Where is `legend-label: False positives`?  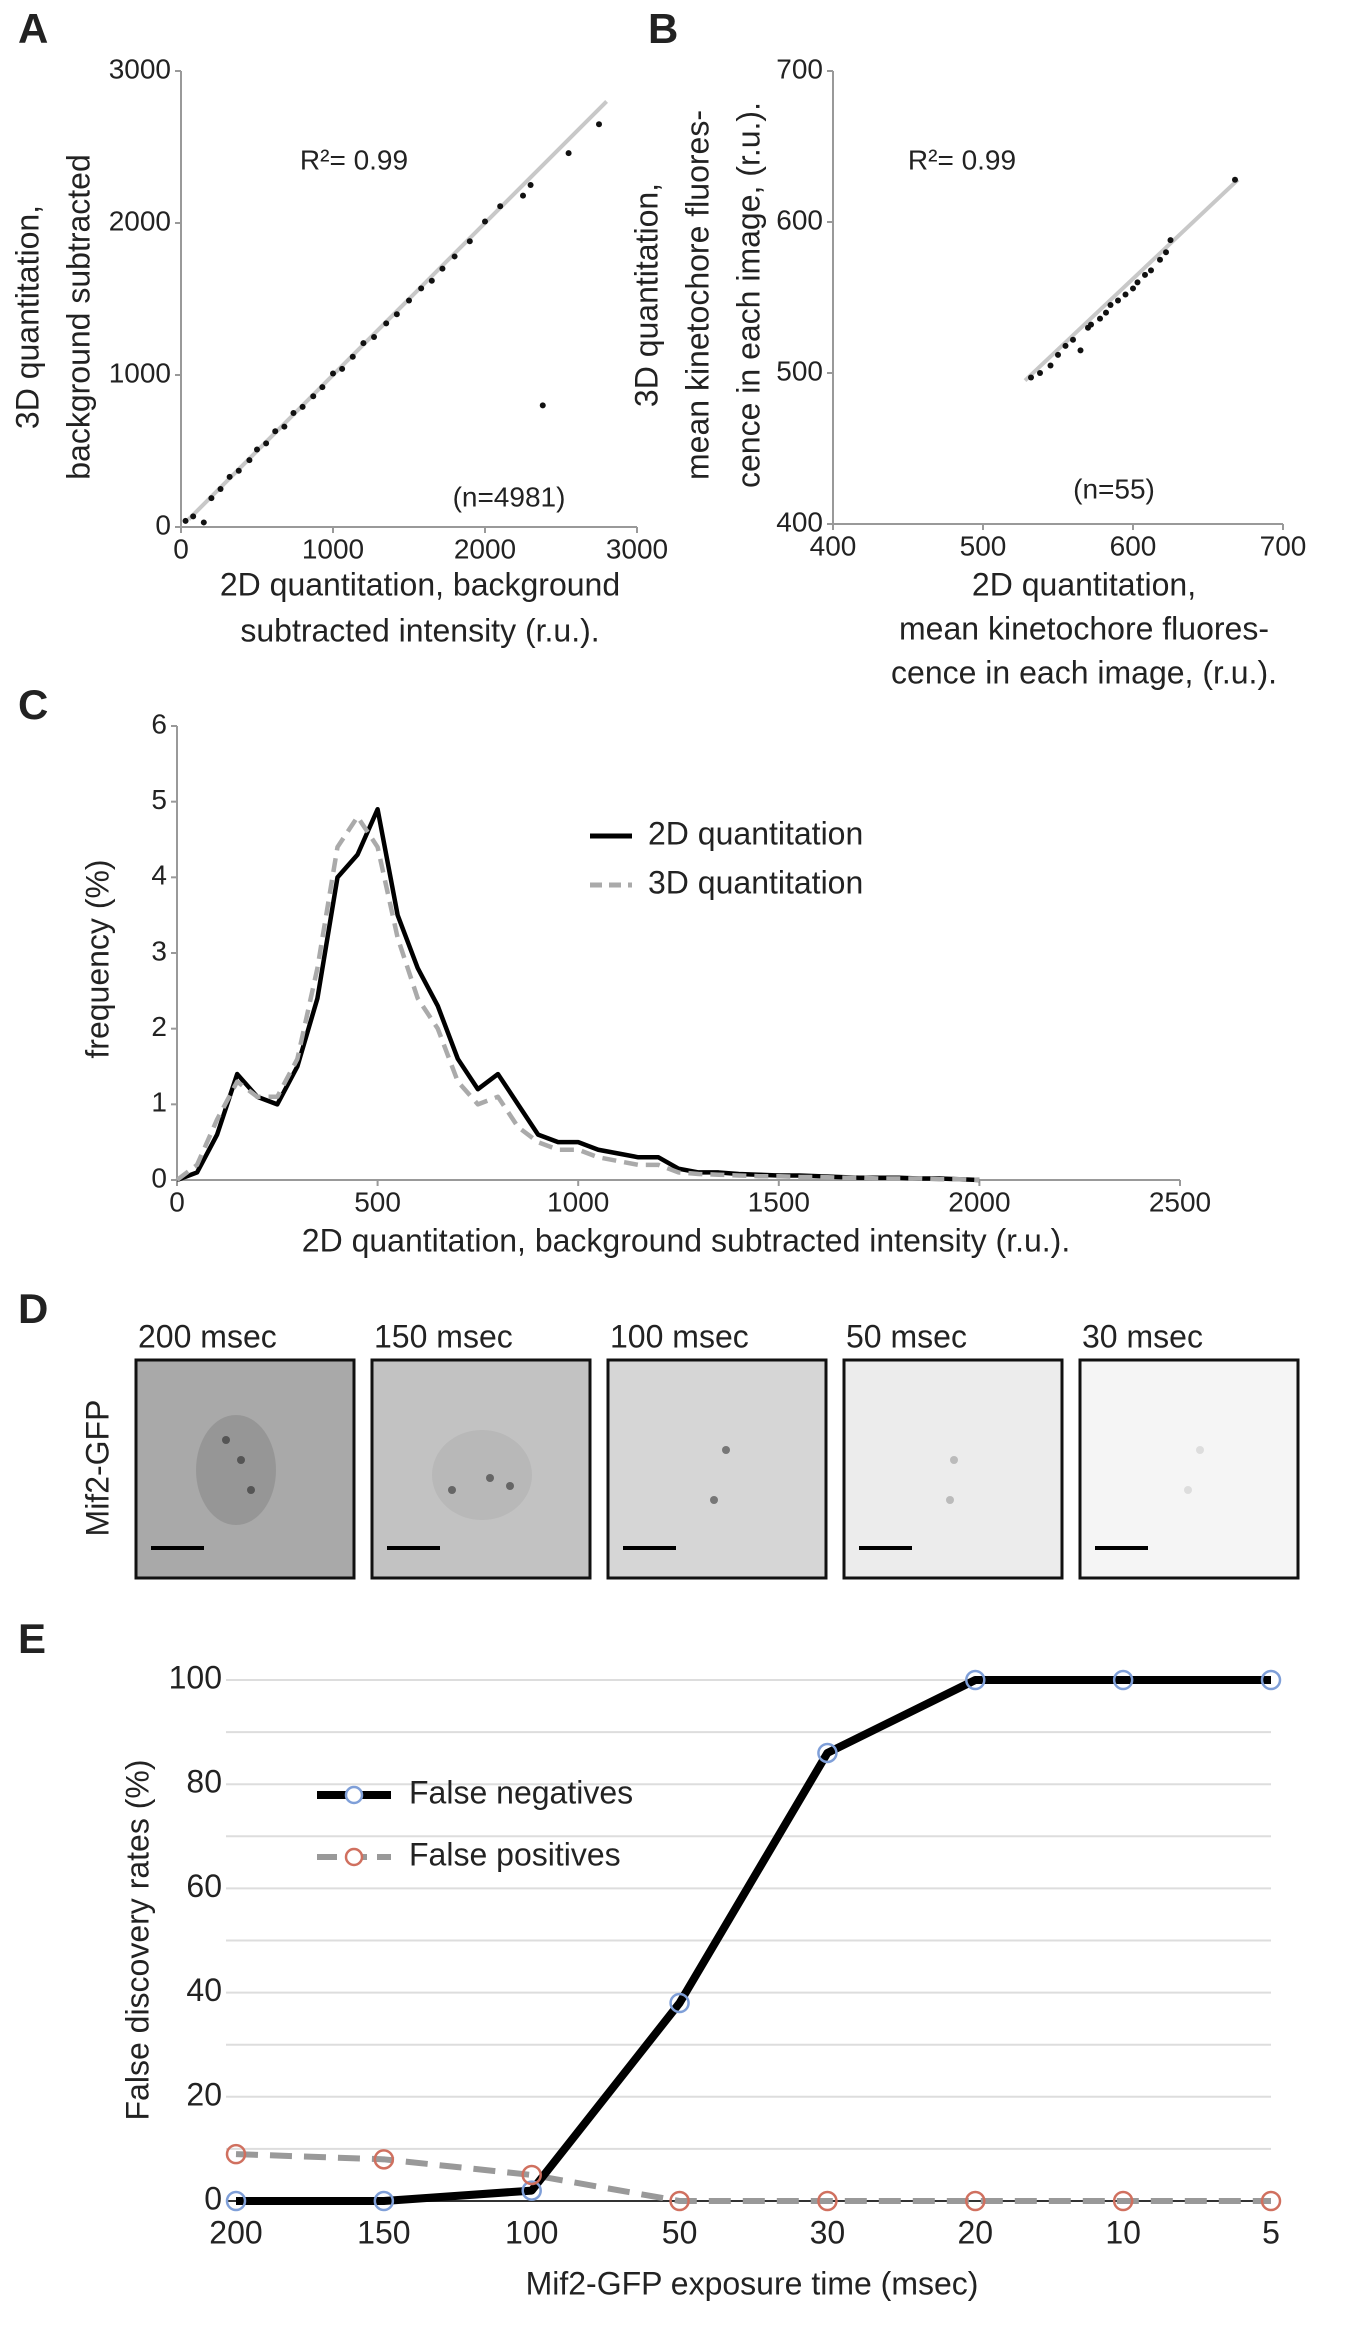 legend-label: False positives is located at coordinates (515, 1854).